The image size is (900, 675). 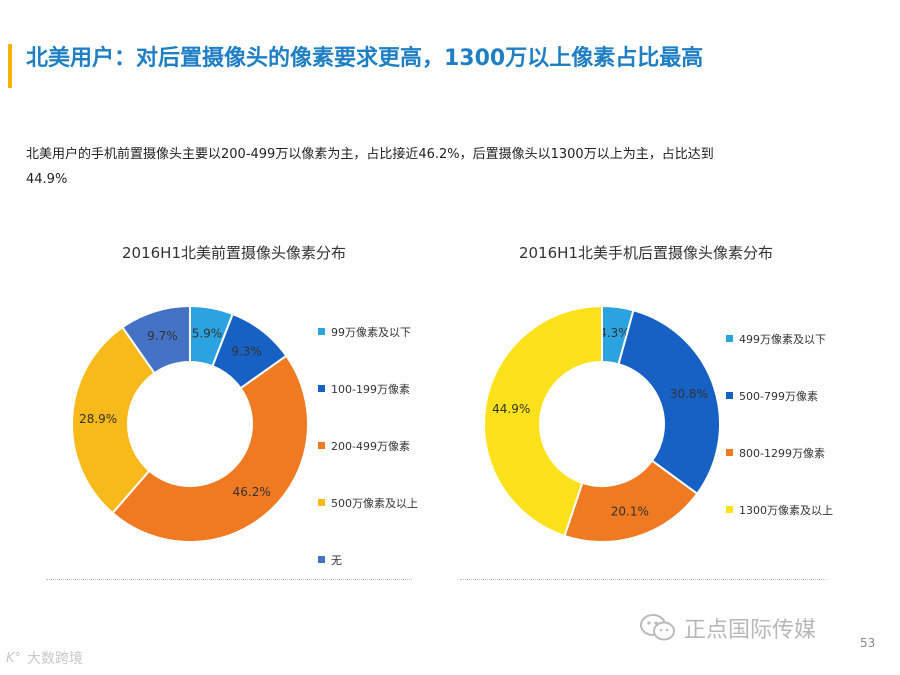 What do you see at coordinates (374, 503) in the screenshot?
I see `legend-label: 500万像素及以上` at bounding box center [374, 503].